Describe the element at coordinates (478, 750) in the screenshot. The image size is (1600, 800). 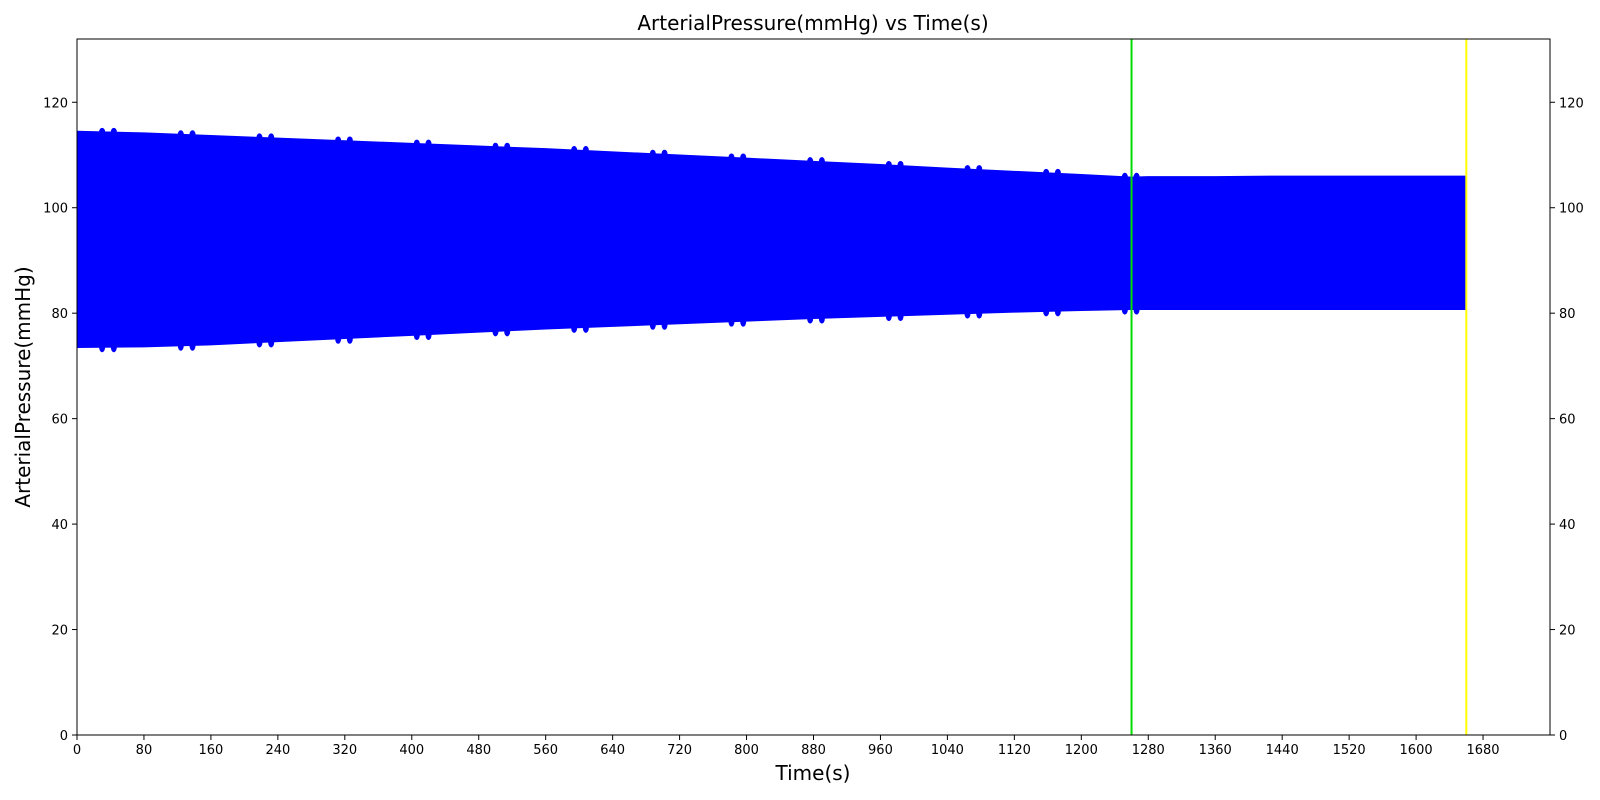
I see `x-tick-label: 480` at that location.